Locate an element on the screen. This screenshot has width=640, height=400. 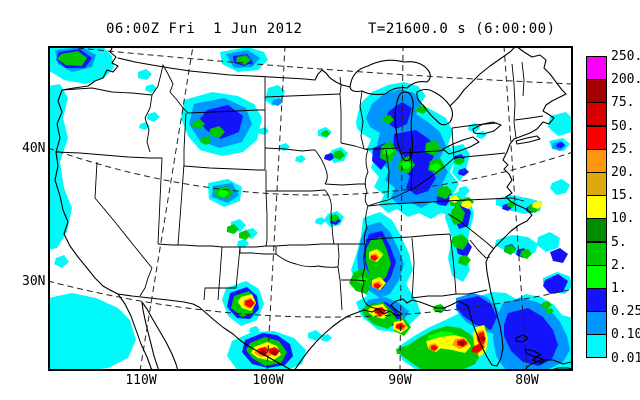
state-il-in is located at coordinates (387, 174).